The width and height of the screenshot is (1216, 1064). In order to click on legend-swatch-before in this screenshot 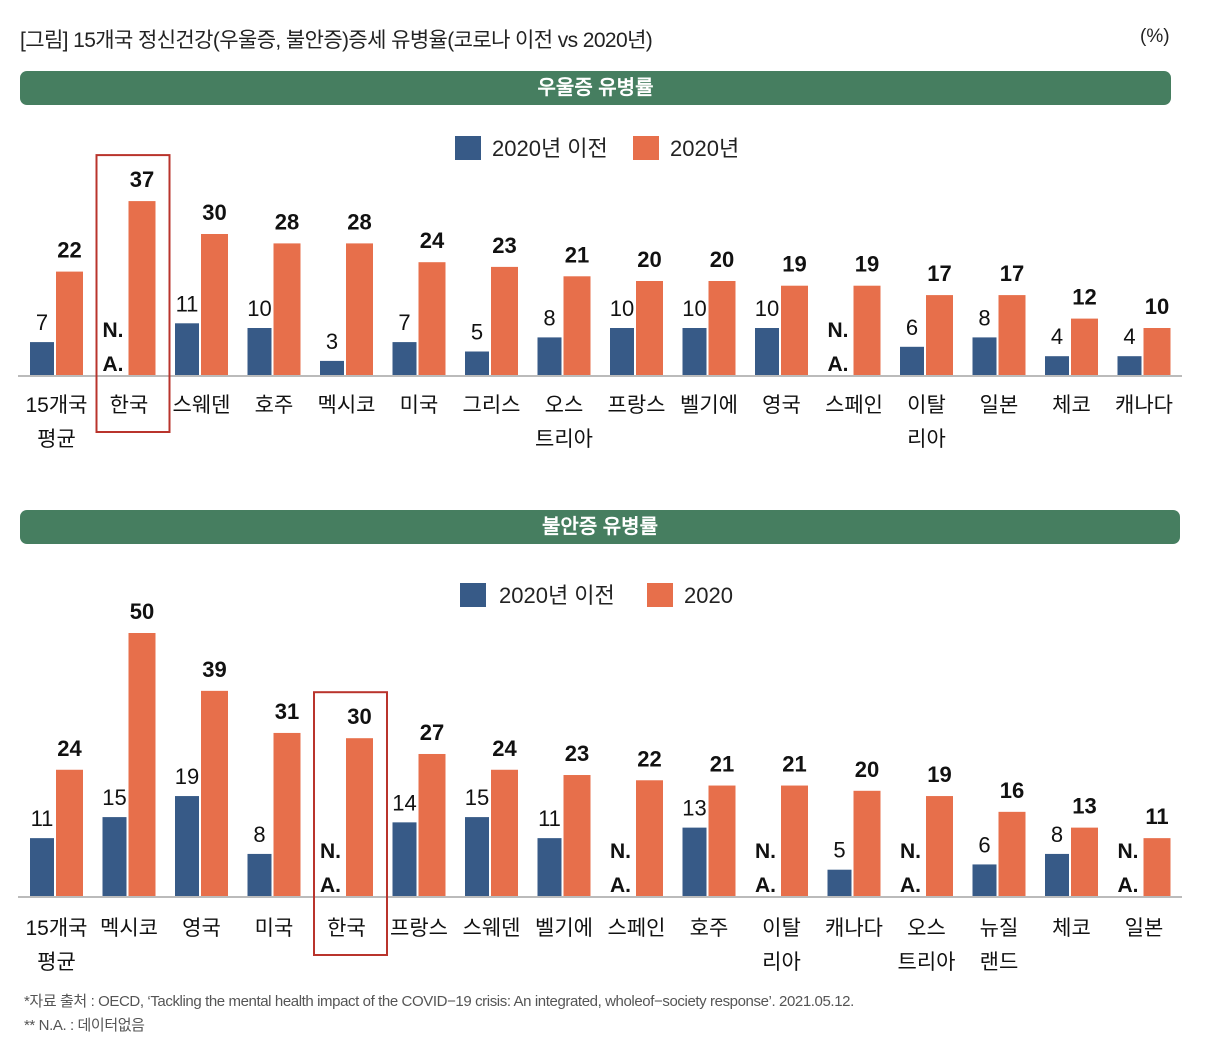, I will do `click(473, 595)`.